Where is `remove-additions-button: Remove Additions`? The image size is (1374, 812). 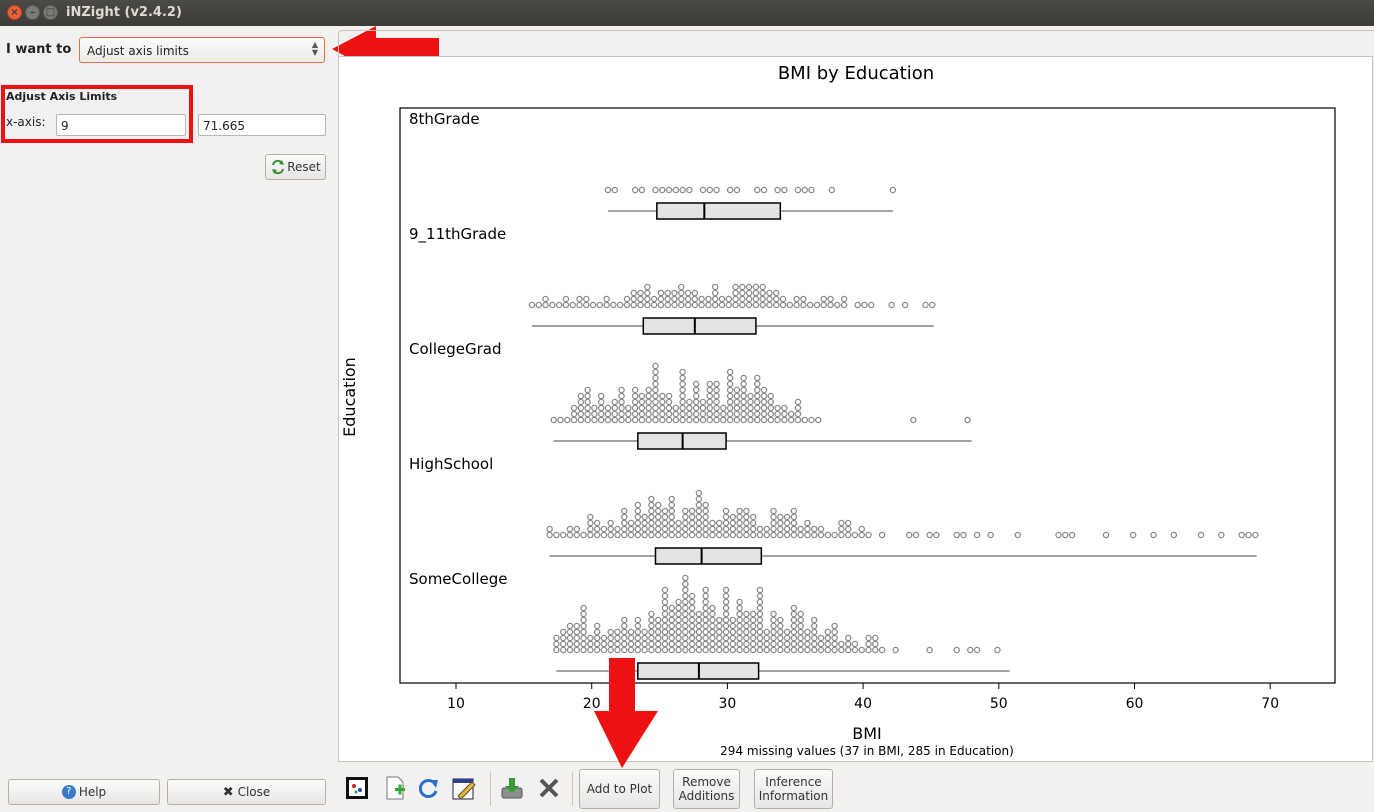
remove-additions-button: Remove Additions is located at coordinates (706, 789).